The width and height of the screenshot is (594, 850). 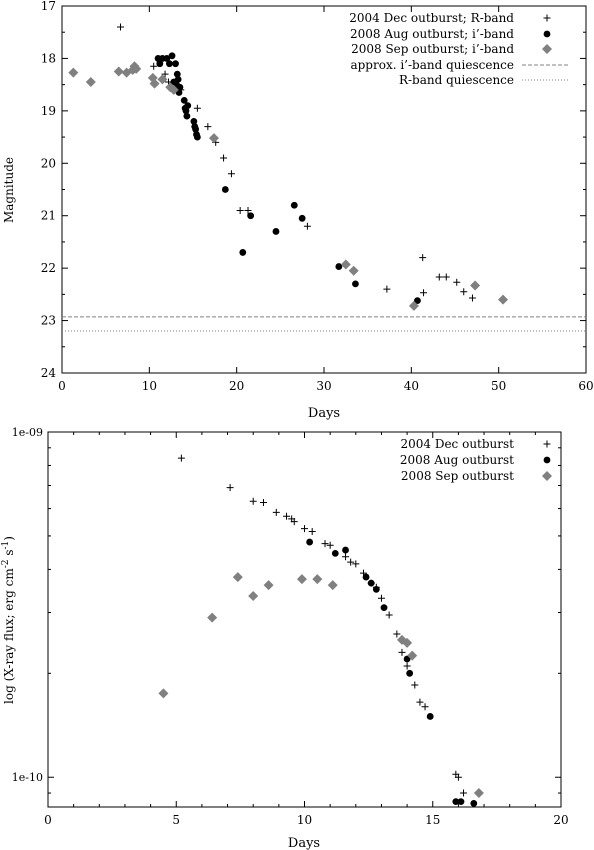 What do you see at coordinates (9, 538) in the screenshot?
I see `chart-2-ylabel-c: )` at bounding box center [9, 538].